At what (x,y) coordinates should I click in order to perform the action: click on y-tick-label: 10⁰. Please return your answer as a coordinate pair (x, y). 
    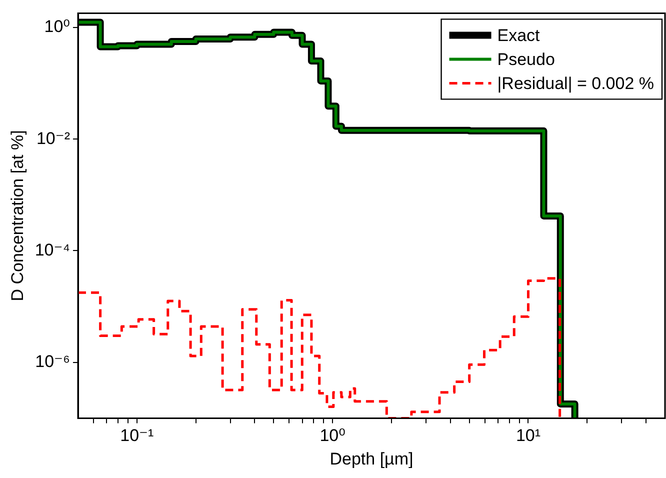
    Looking at the image, I should click on (57, 26).